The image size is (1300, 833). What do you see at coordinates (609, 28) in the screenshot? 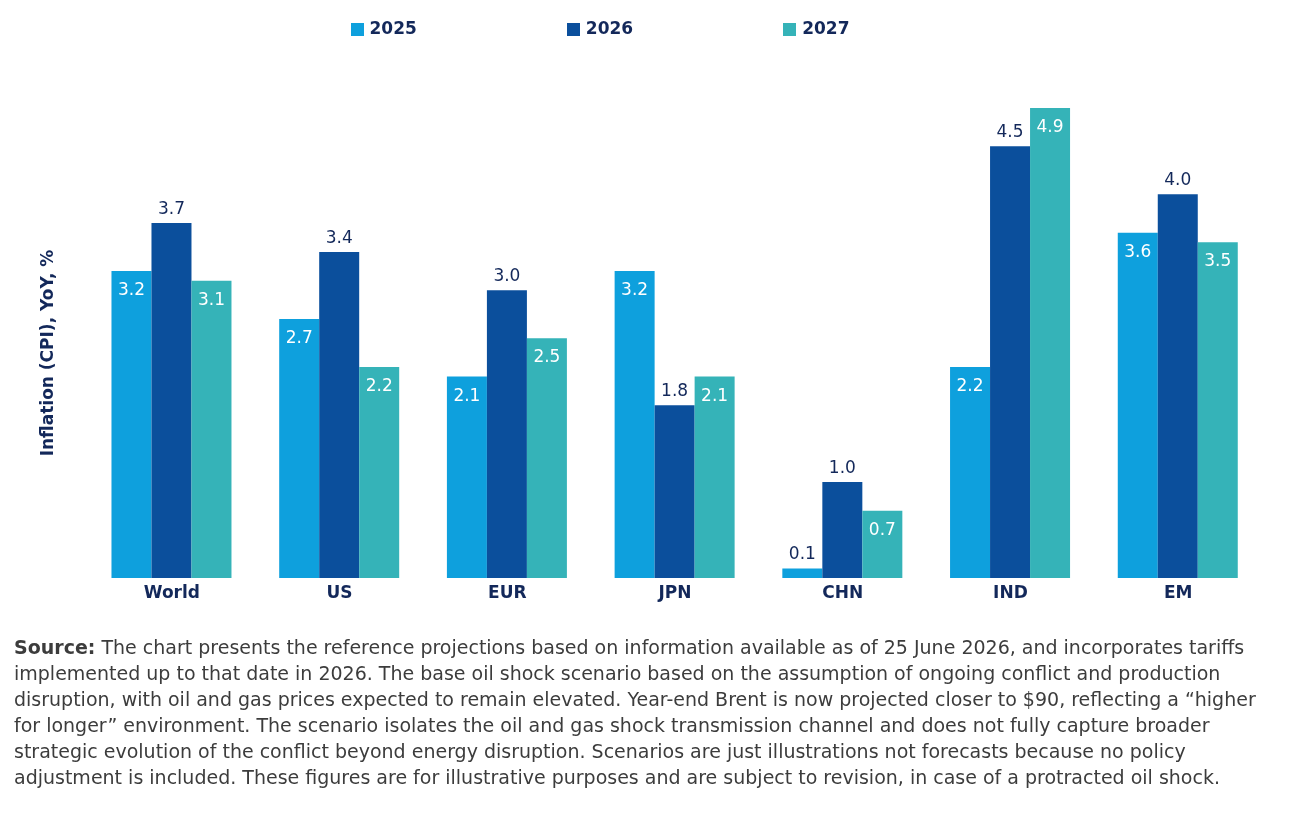
I see `legend-label: 2026` at bounding box center [609, 28].